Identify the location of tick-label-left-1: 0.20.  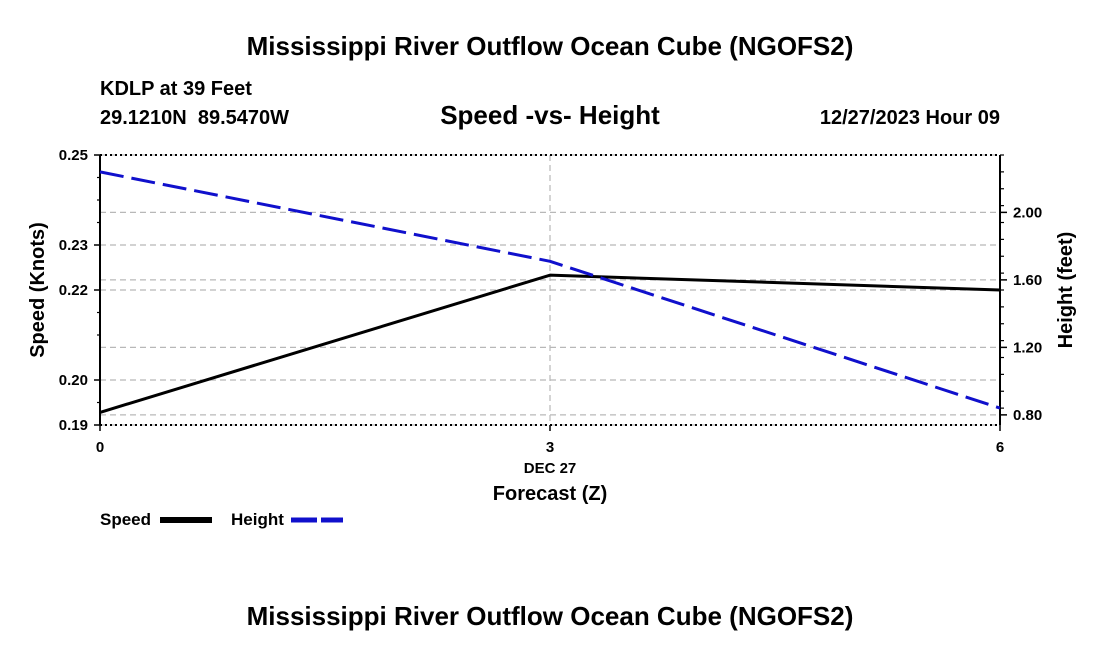
(73, 380).